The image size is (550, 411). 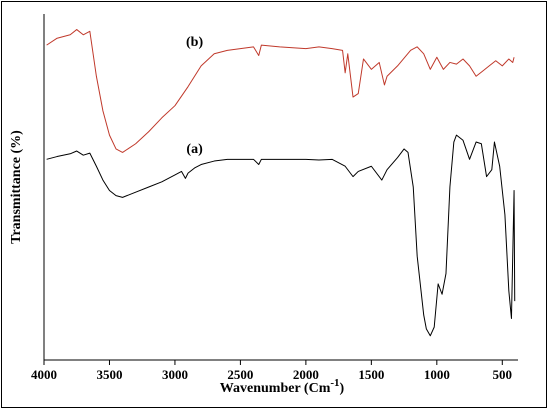 What do you see at coordinates (175, 374) in the screenshot?
I see `x-tick-label: 3000` at bounding box center [175, 374].